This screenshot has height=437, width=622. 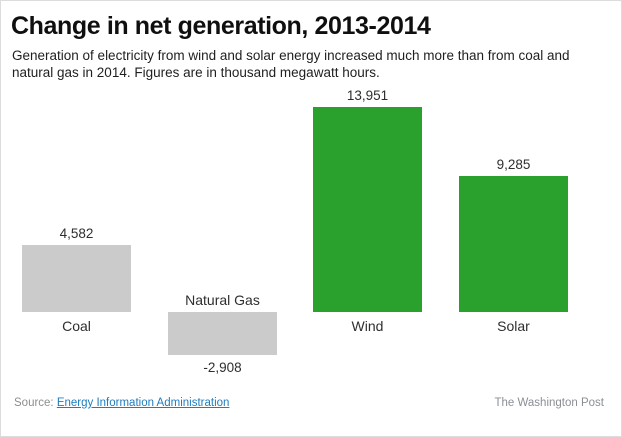 What do you see at coordinates (221, 26) in the screenshot?
I see `chart-title: Change in net generation, 2013-2014` at bounding box center [221, 26].